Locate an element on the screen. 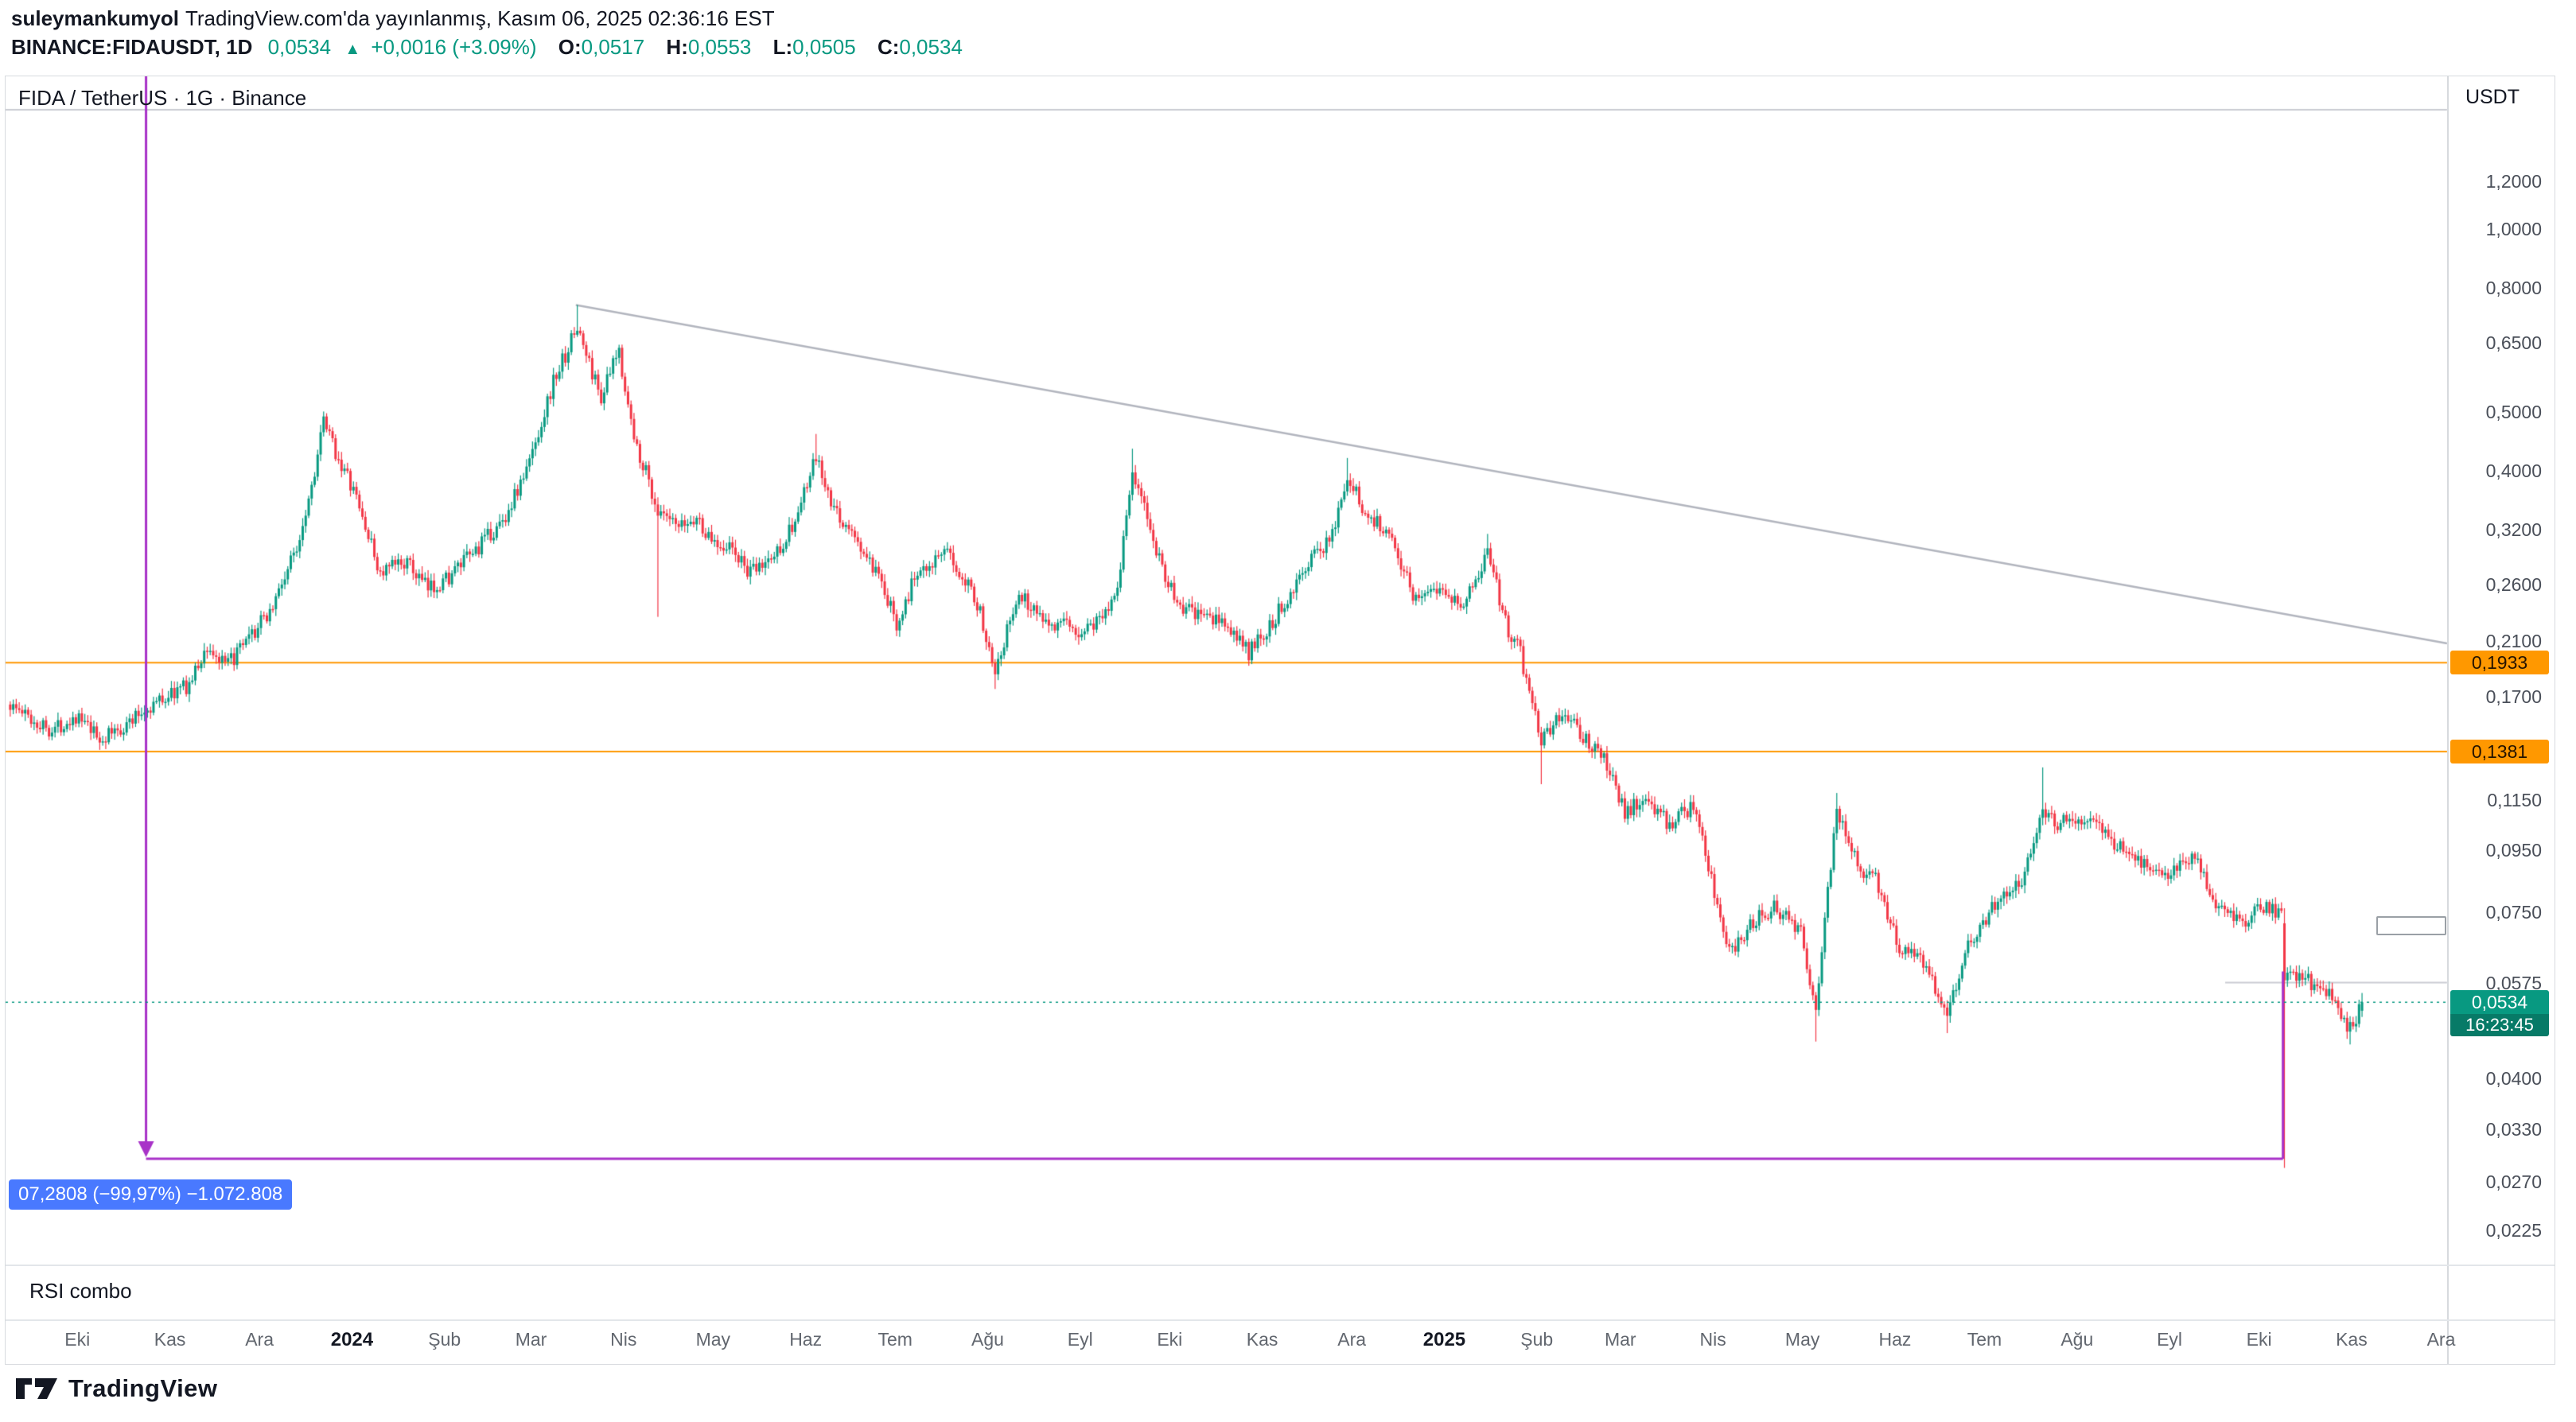 This screenshot has width=2576, height=1422. price-tick: 0,5000 is located at coordinates (2514, 411).